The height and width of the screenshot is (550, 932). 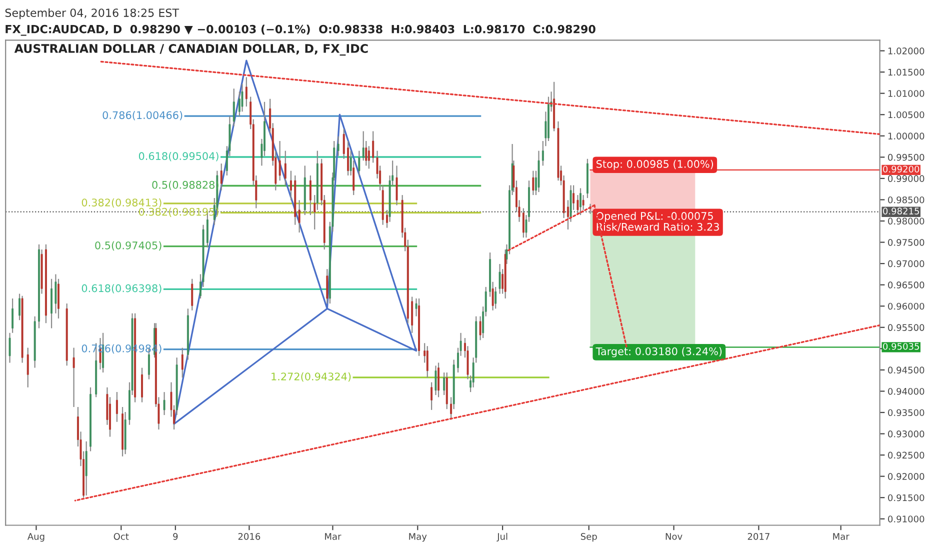 I want to click on y-tick-label: 1.00500, so click(x=906, y=114).